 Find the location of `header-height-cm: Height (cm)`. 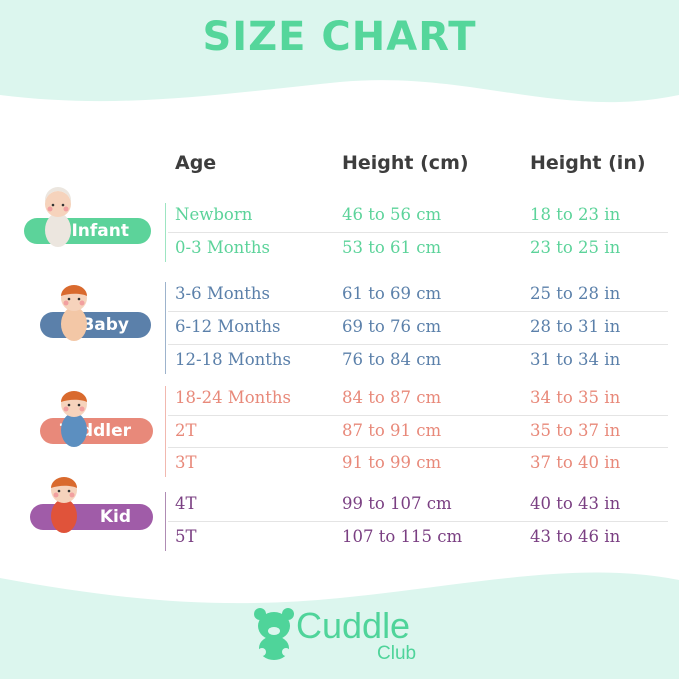

header-height-cm: Height (cm) is located at coordinates (405, 163).